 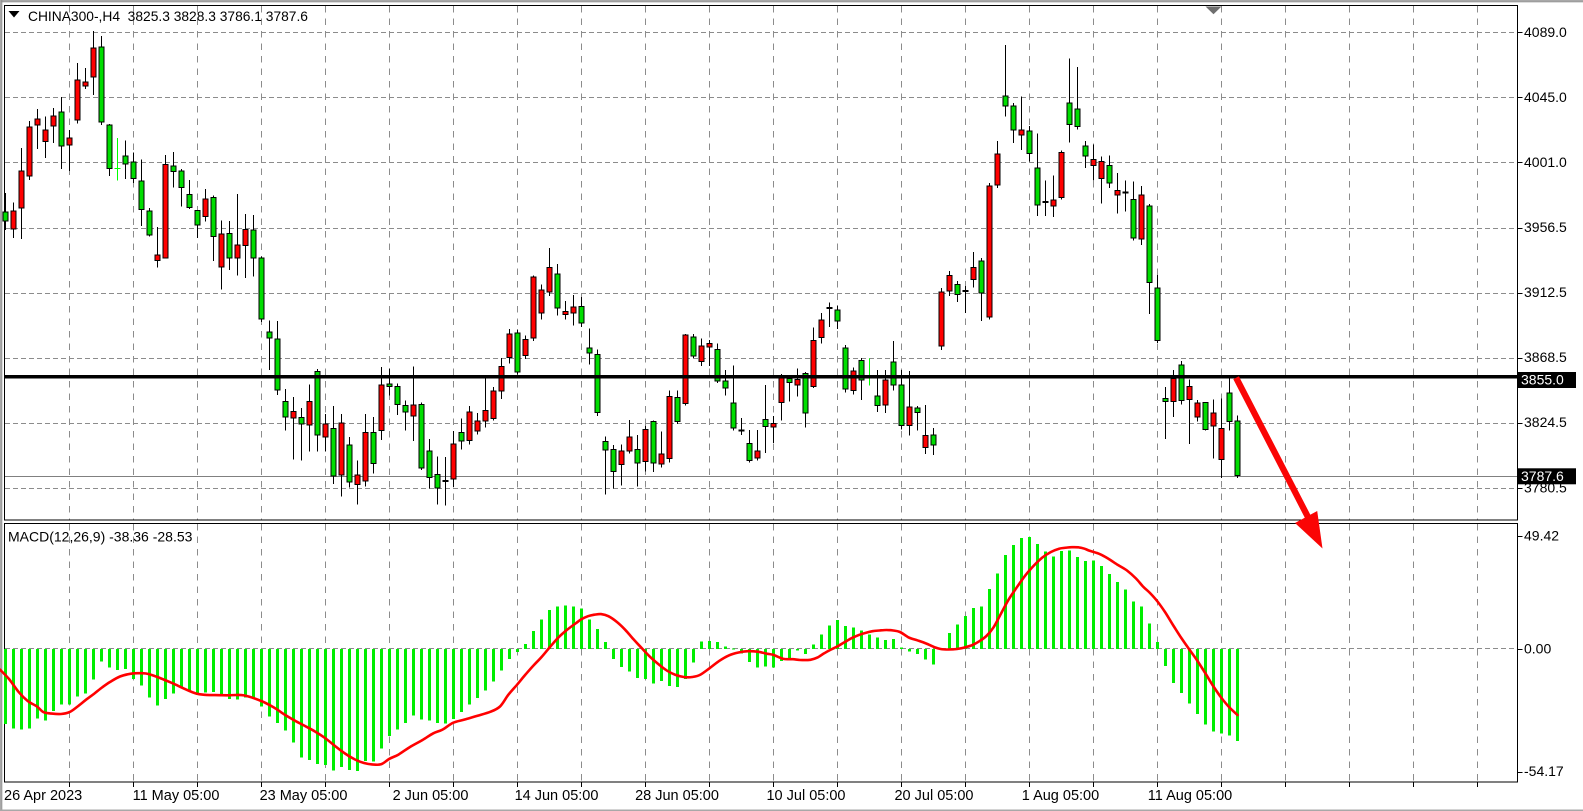 What do you see at coordinates (1545, 227) in the screenshot?
I see `svg-text: 3956.5` at bounding box center [1545, 227].